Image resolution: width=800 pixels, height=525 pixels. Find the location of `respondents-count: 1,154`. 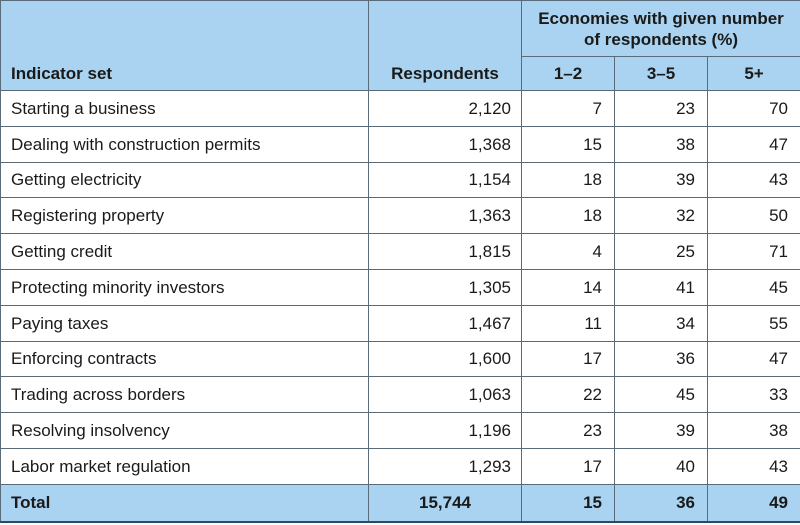

respondents-count: 1,154 is located at coordinates (445, 180).